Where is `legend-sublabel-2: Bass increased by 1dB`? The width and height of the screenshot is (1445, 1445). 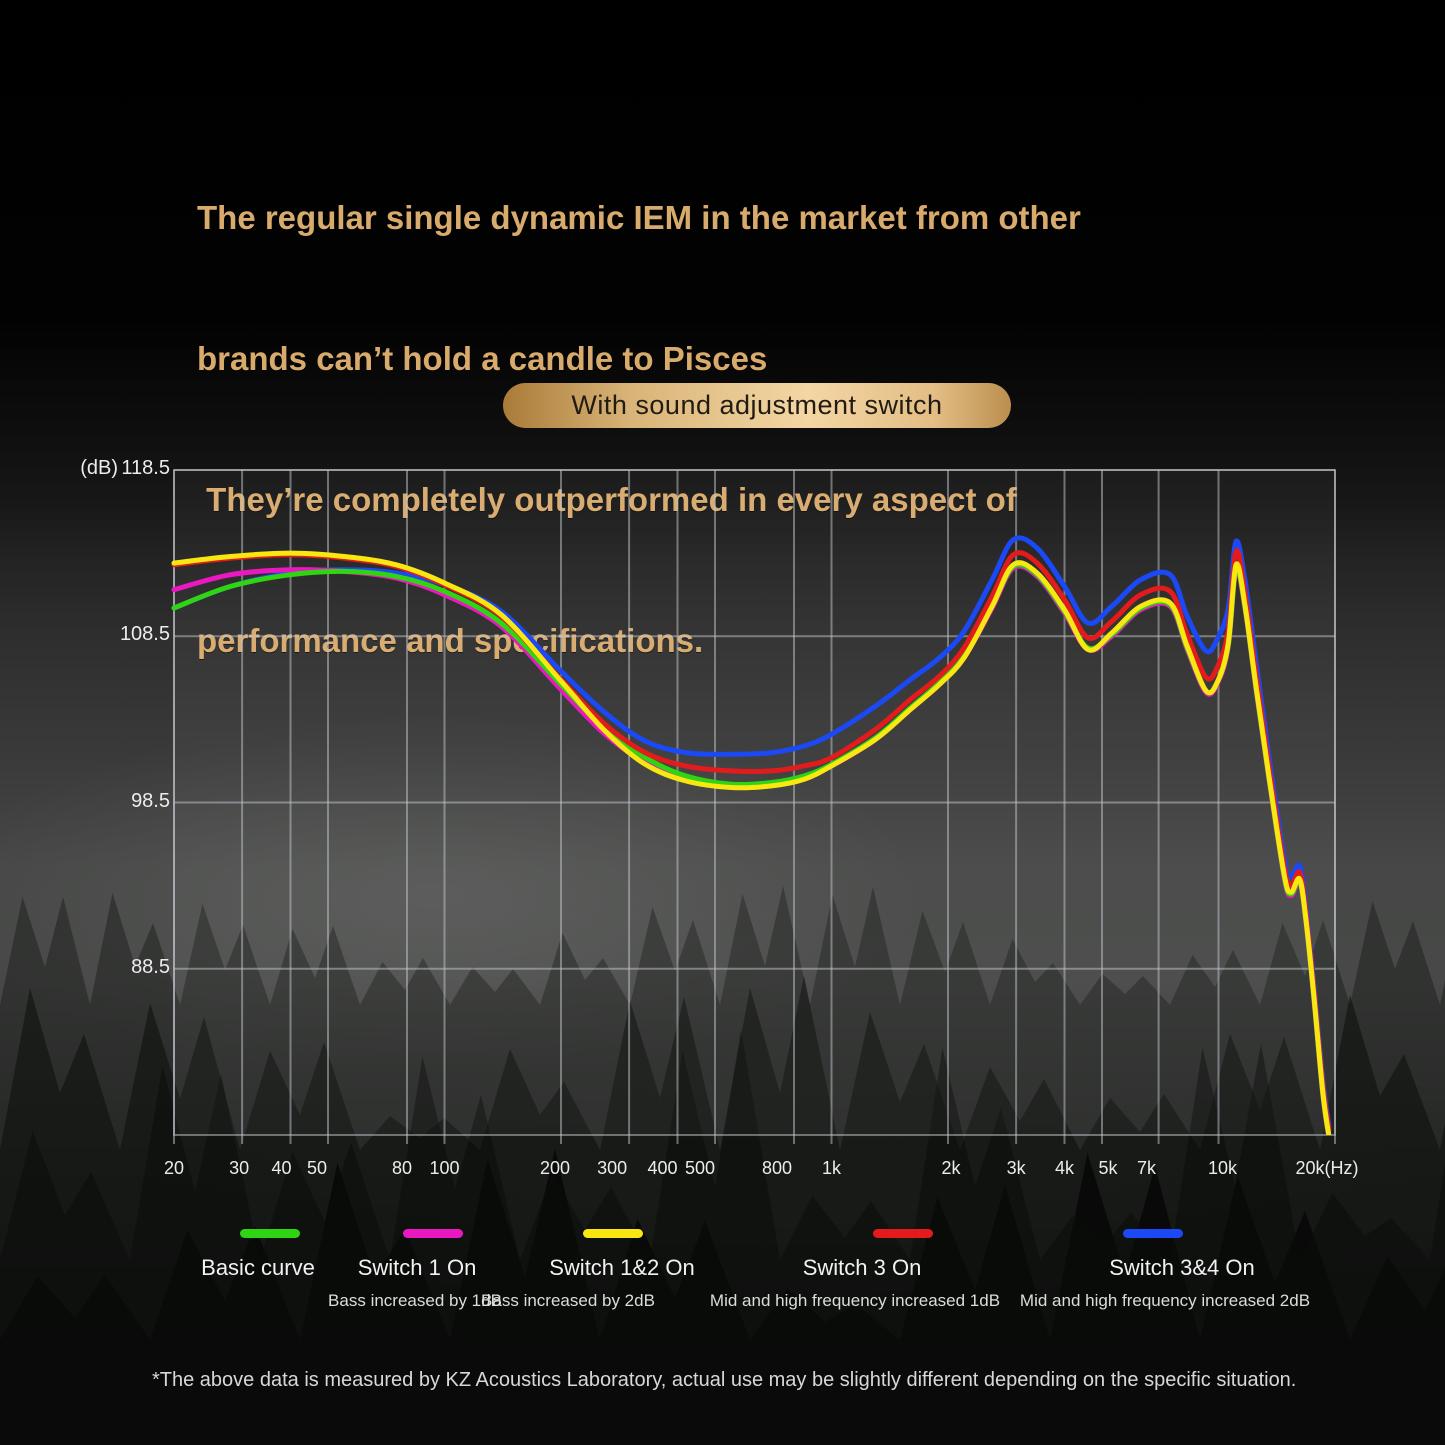
legend-sublabel-2: Bass increased by 1dB is located at coordinates (415, 1300).